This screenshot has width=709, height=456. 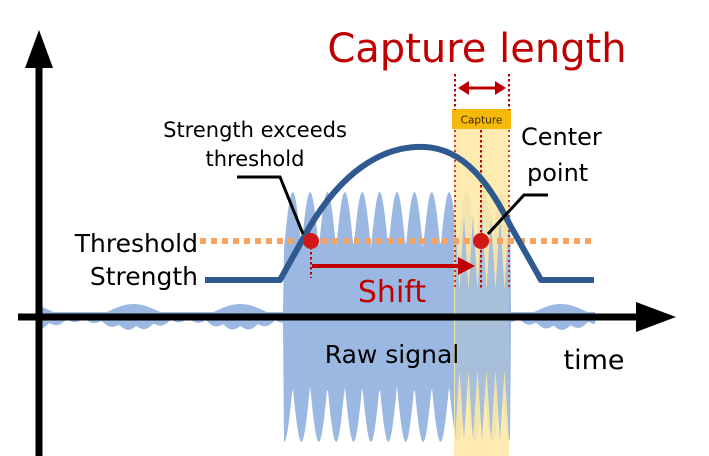 I want to click on raw-signal-label: Raw signal, so click(x=392, y=354).